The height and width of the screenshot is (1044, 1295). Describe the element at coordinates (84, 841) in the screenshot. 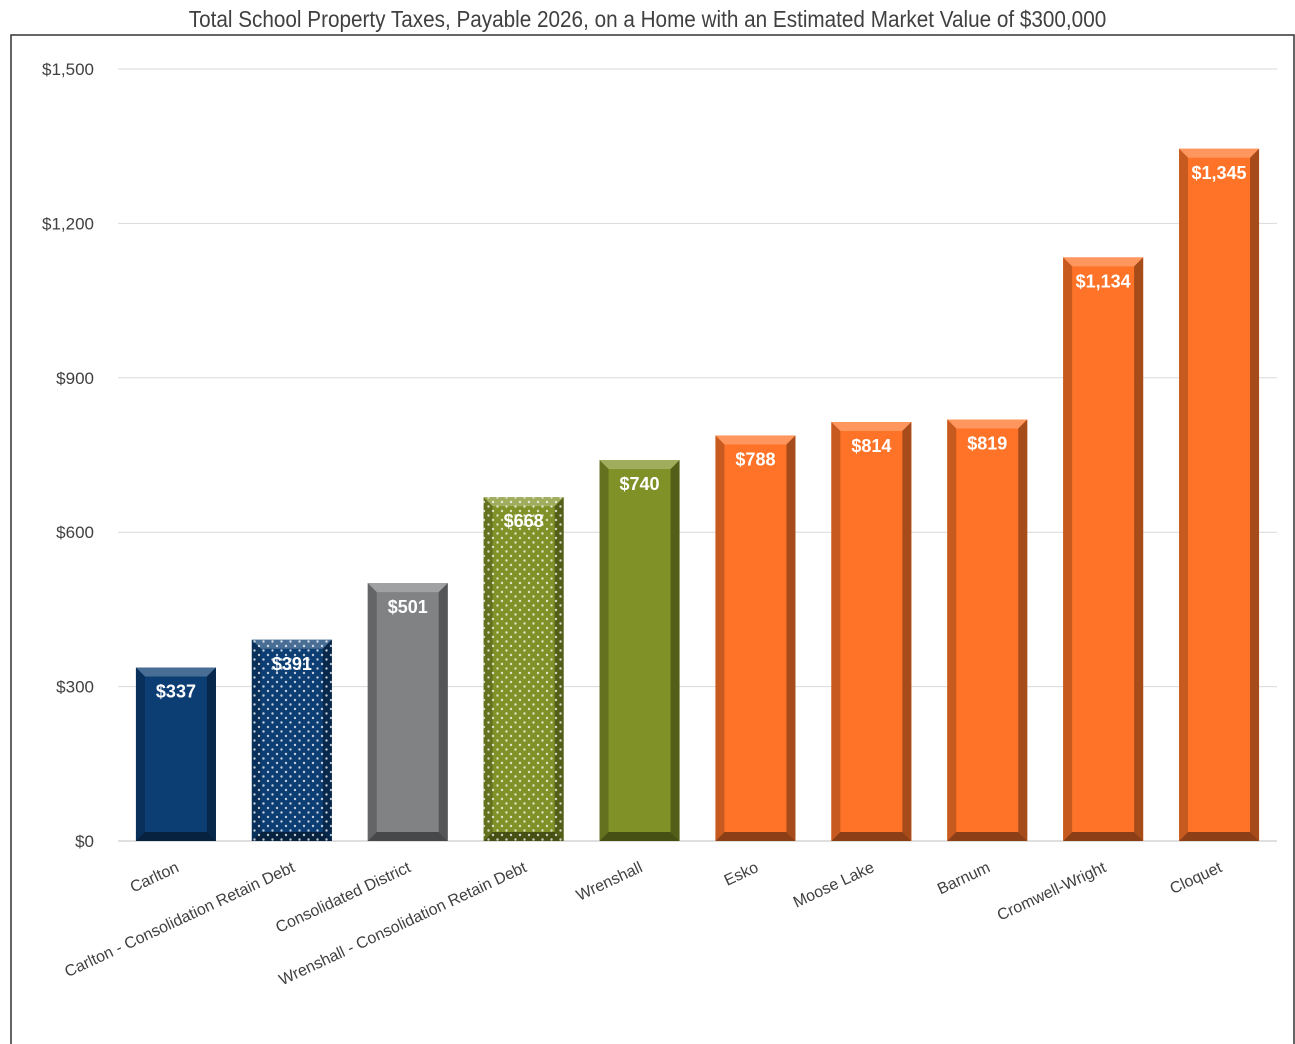

I see `y-tick-label: $0` at that location.